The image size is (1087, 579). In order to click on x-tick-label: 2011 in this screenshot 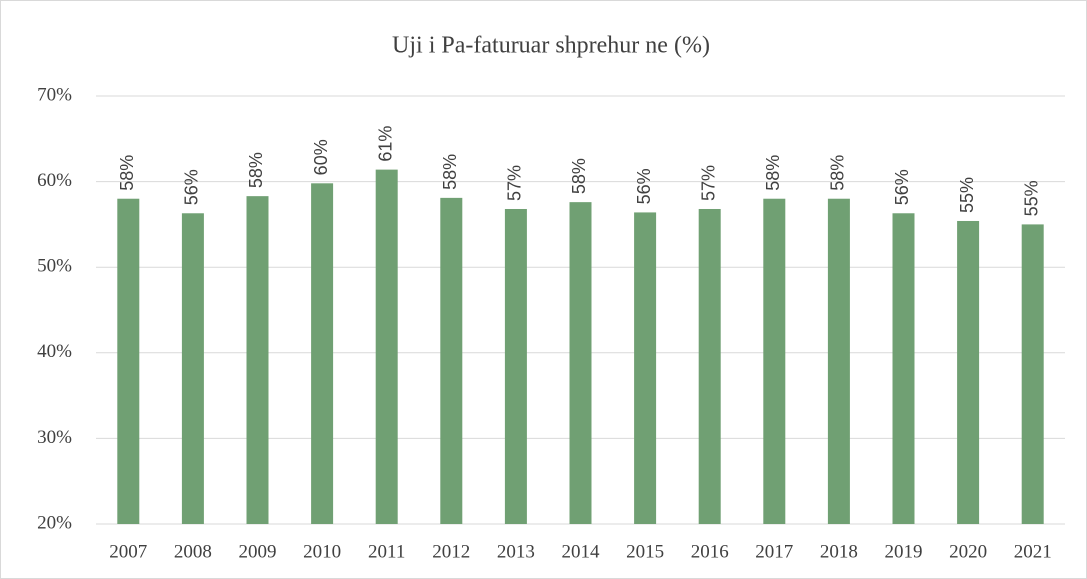, I will do `click(386, 551)`.